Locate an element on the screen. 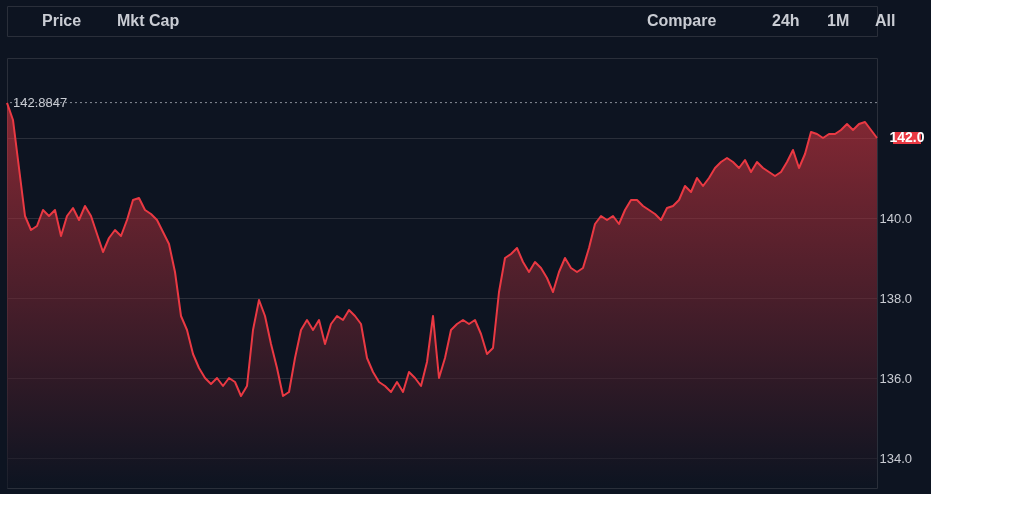  text: 24h is located at coordinates (786, 20).